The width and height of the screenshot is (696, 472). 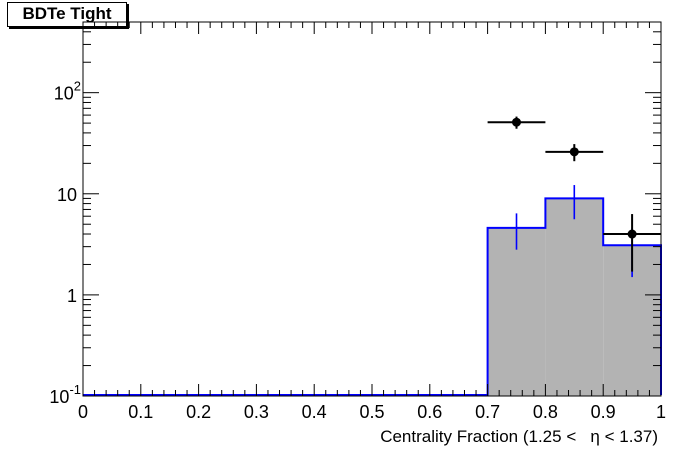 I want to click on y-tick-label: 1, so click(x=72, y=296).